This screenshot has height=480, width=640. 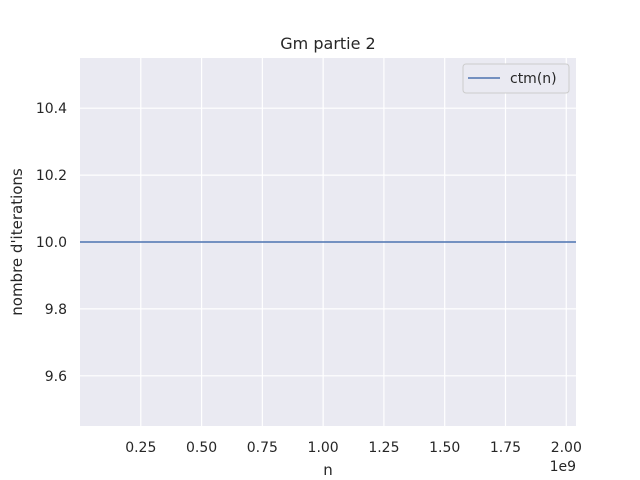 I want to click on x-tick-label: 0.75, so click(x=262, y=448).